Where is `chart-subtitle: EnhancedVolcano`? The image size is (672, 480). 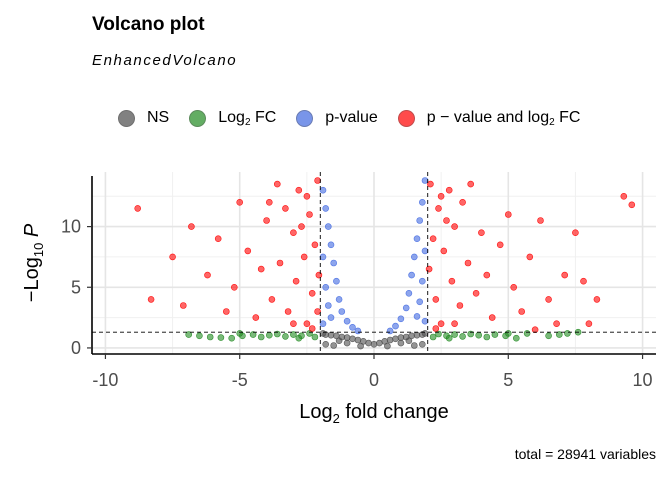 chart-subtitle: EnhancedVolcano is located at coordinates (165, 60).